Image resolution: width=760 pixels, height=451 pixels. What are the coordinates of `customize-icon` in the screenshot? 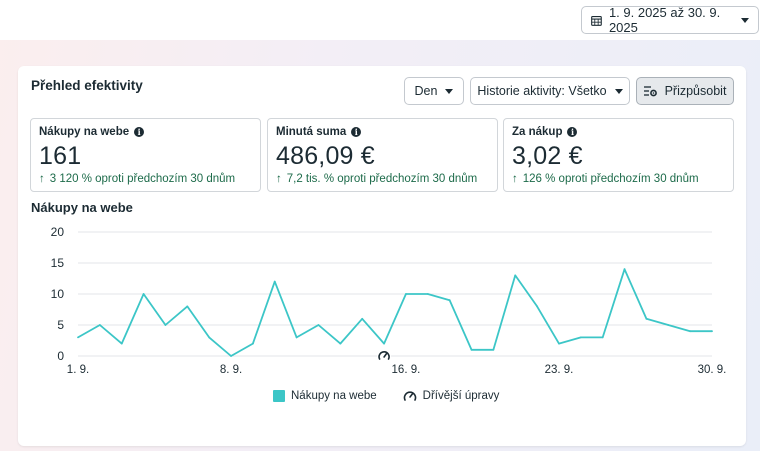 It's located at (650, 91).